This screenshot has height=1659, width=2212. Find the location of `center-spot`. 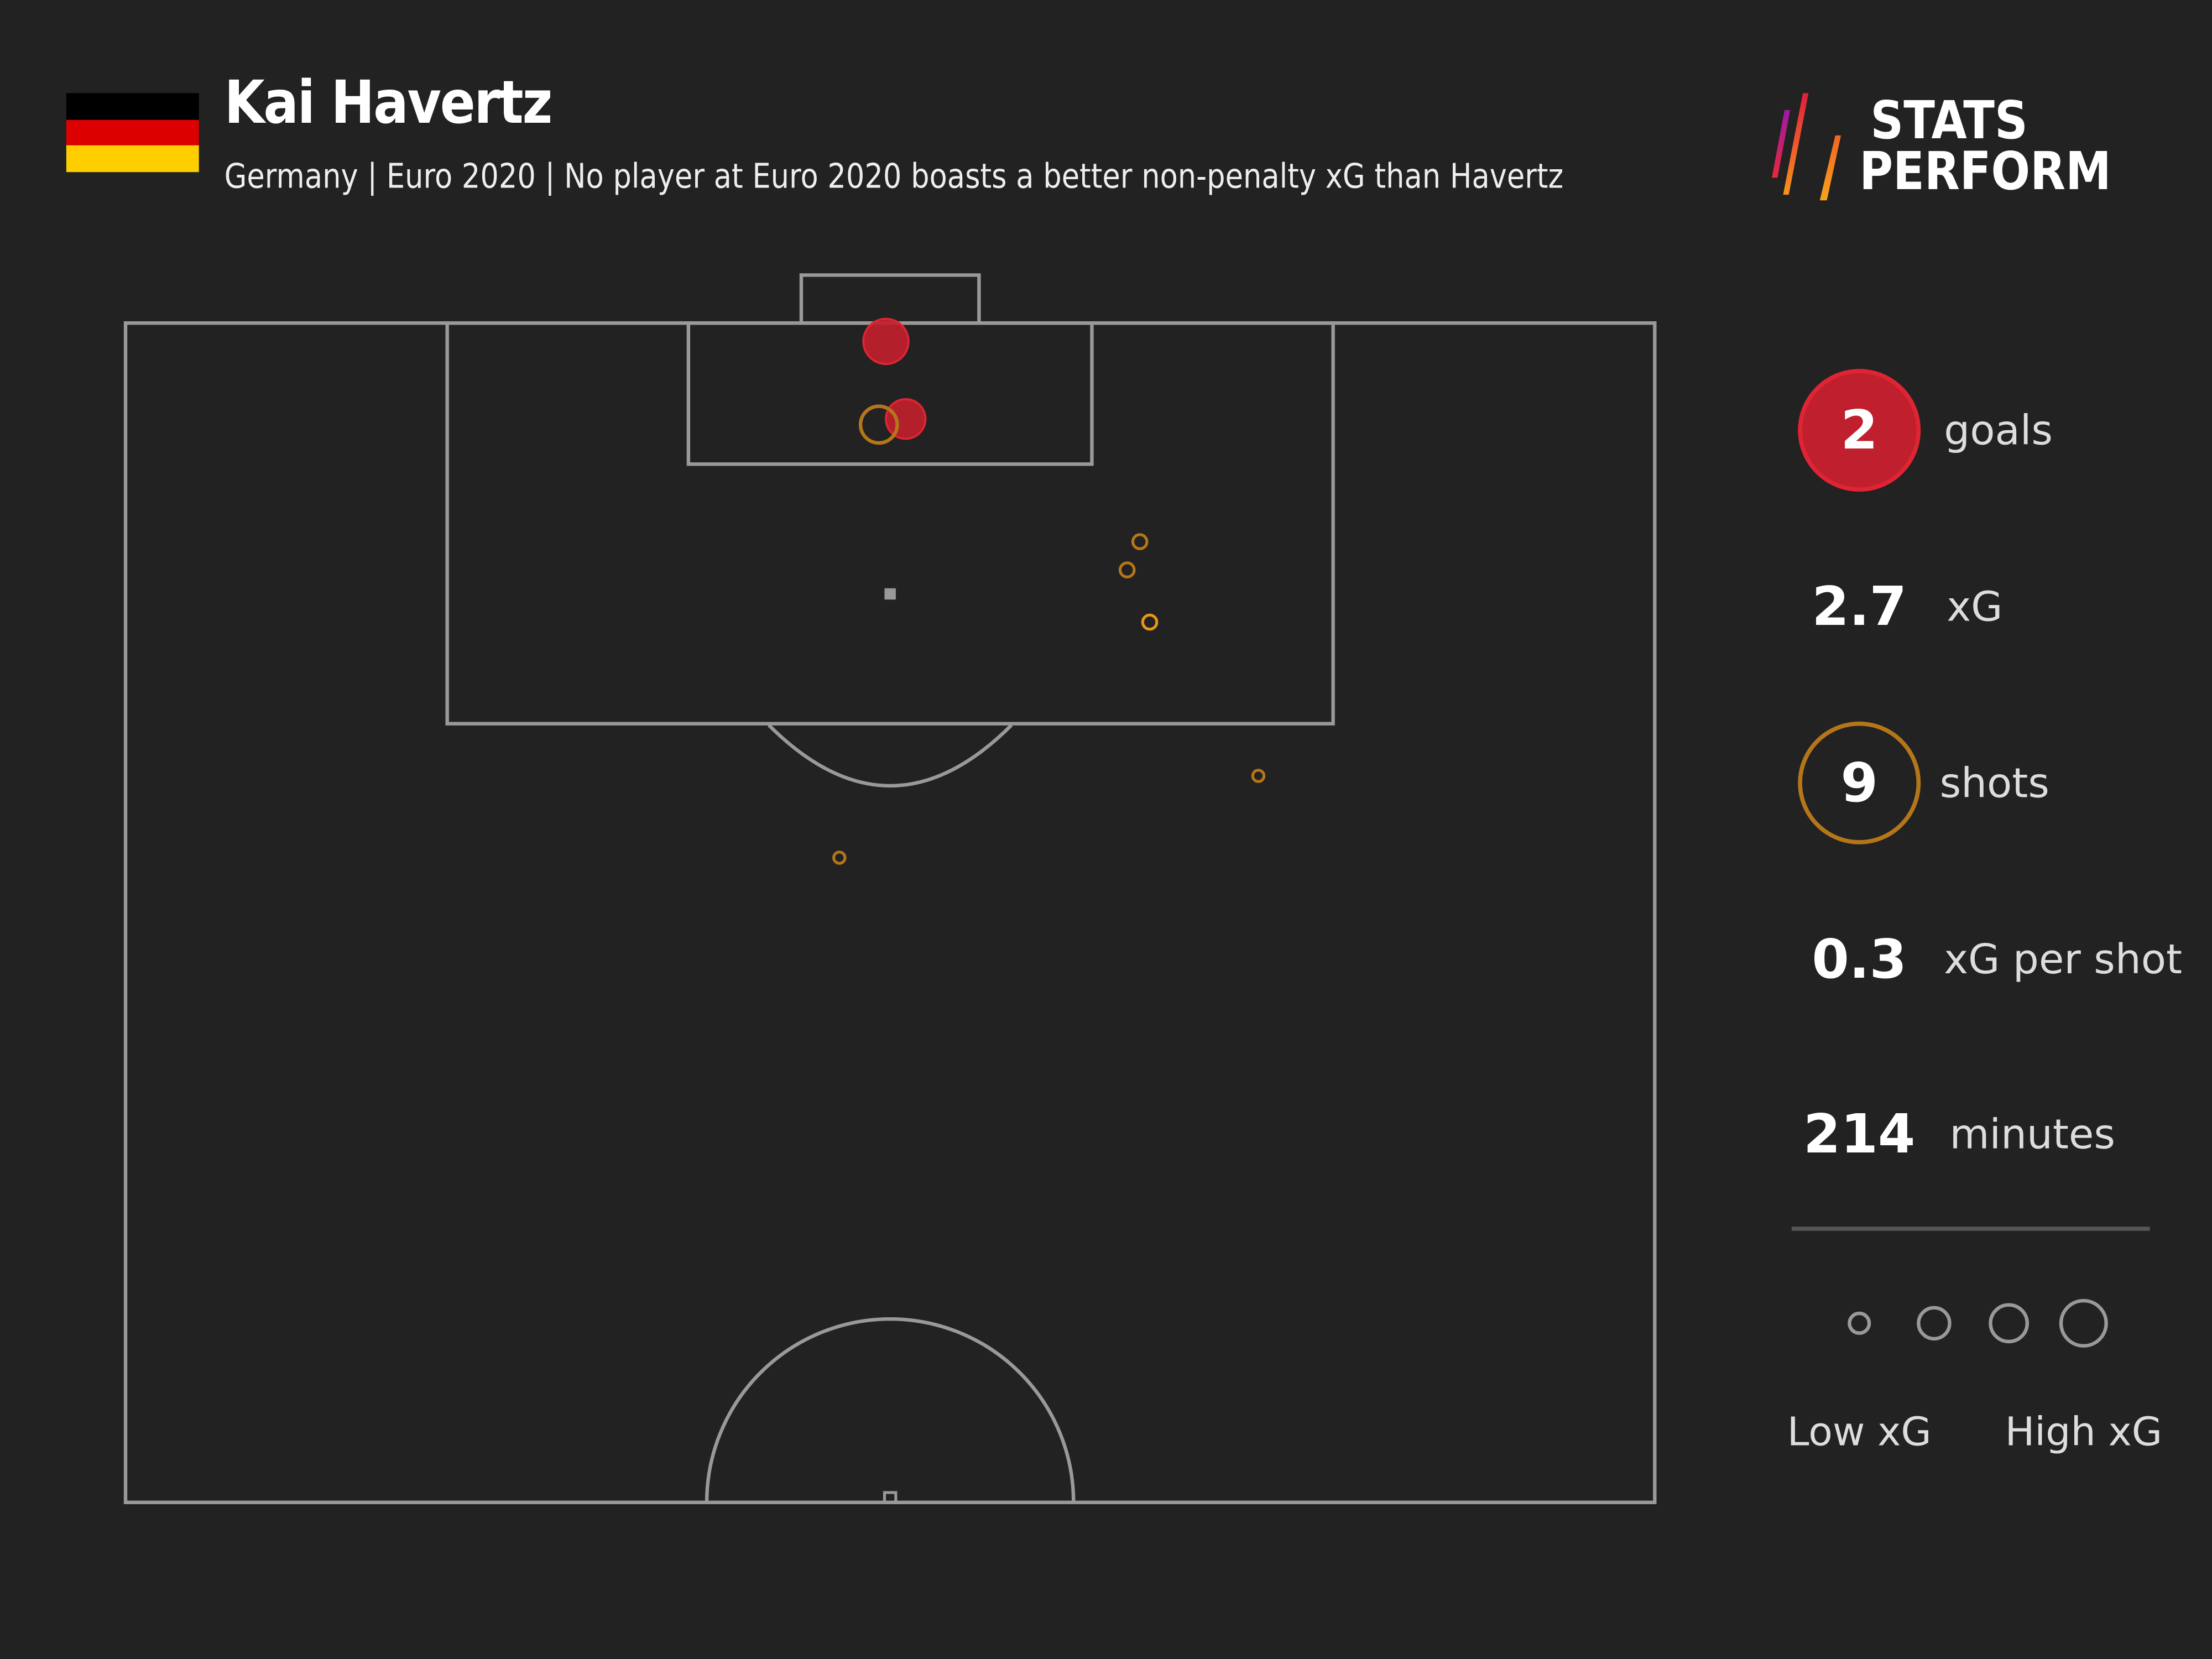

center-spot is located at coordinates (891, 1498).